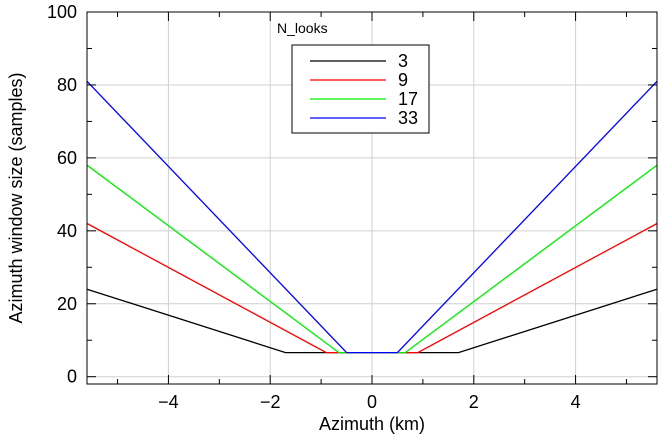 This screenshot has width=659, height=438. I want to click on x-tick-label: 4, so click(576, 402).